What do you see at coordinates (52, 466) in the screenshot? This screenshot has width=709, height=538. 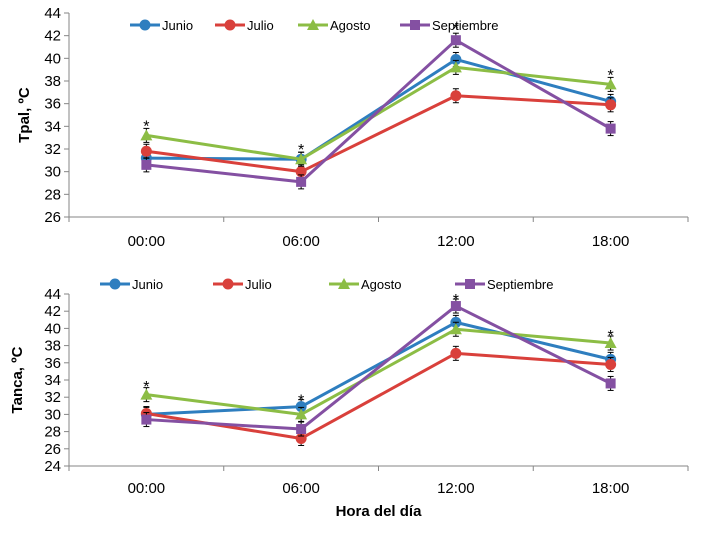 I see `y-tick-label: 24` at bounding box center [52, 466].